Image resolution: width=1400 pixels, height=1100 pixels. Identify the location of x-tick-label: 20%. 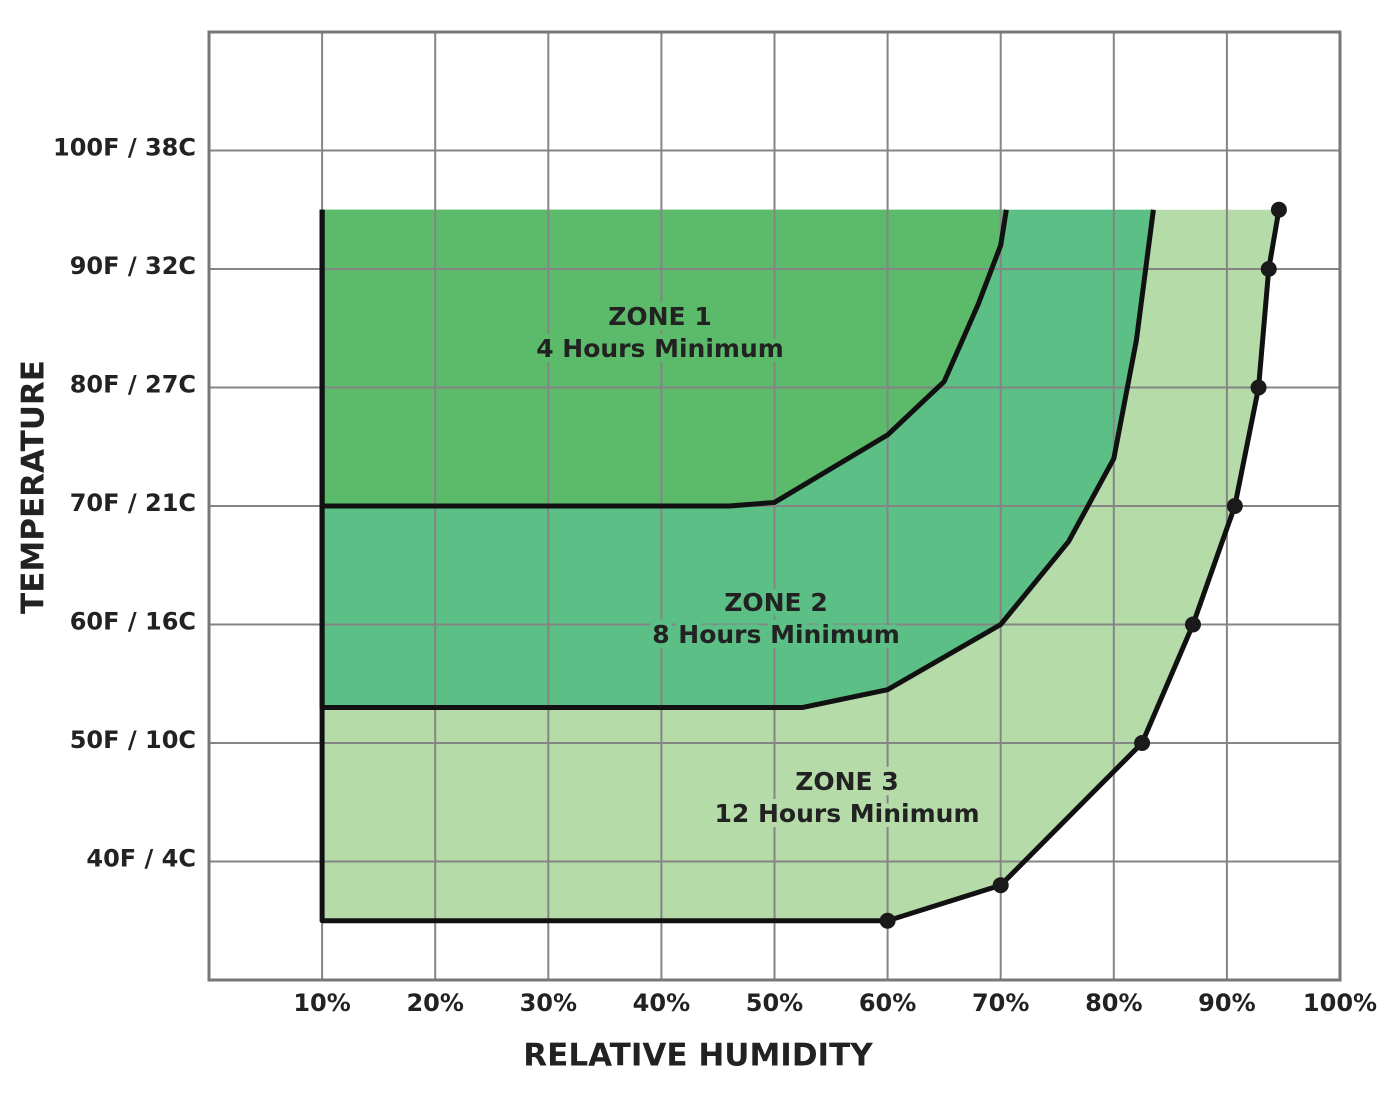
(434, 1003).